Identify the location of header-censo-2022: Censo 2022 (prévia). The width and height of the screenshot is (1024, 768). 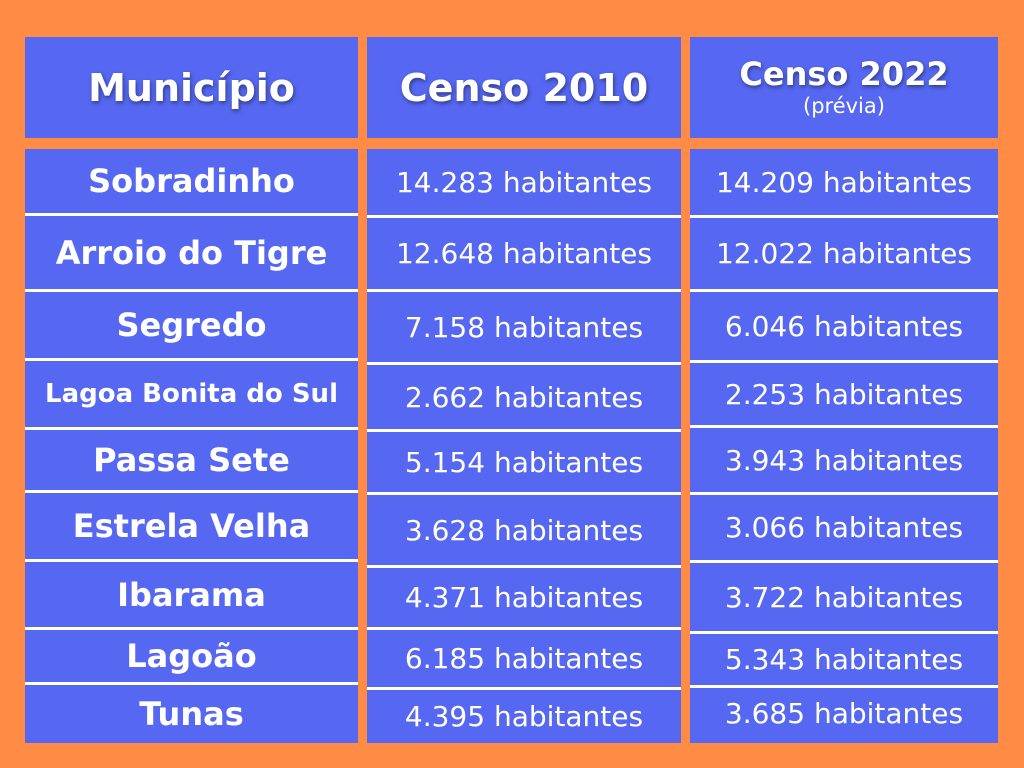
(844, 87).